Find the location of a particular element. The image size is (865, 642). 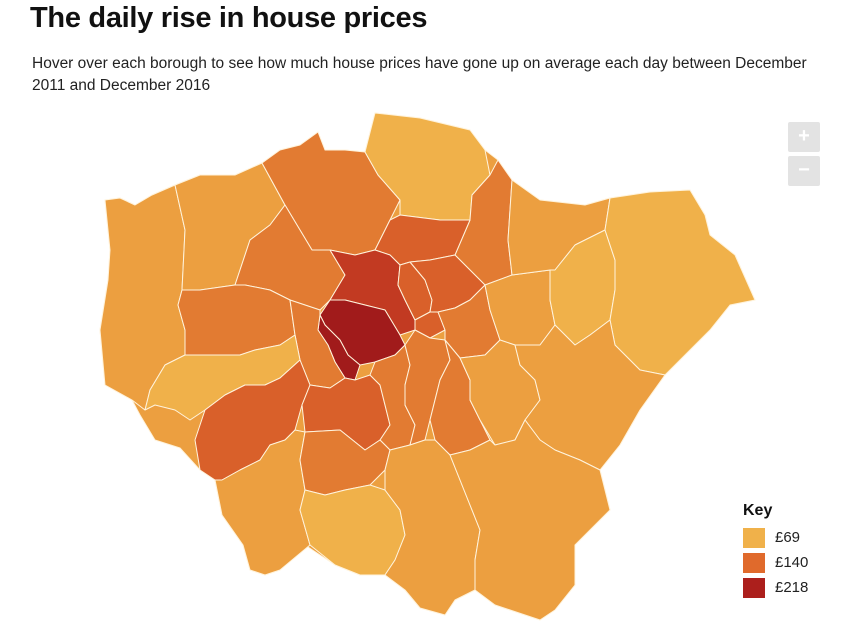

key-swatch-mid is located at coordinates (754, 562).